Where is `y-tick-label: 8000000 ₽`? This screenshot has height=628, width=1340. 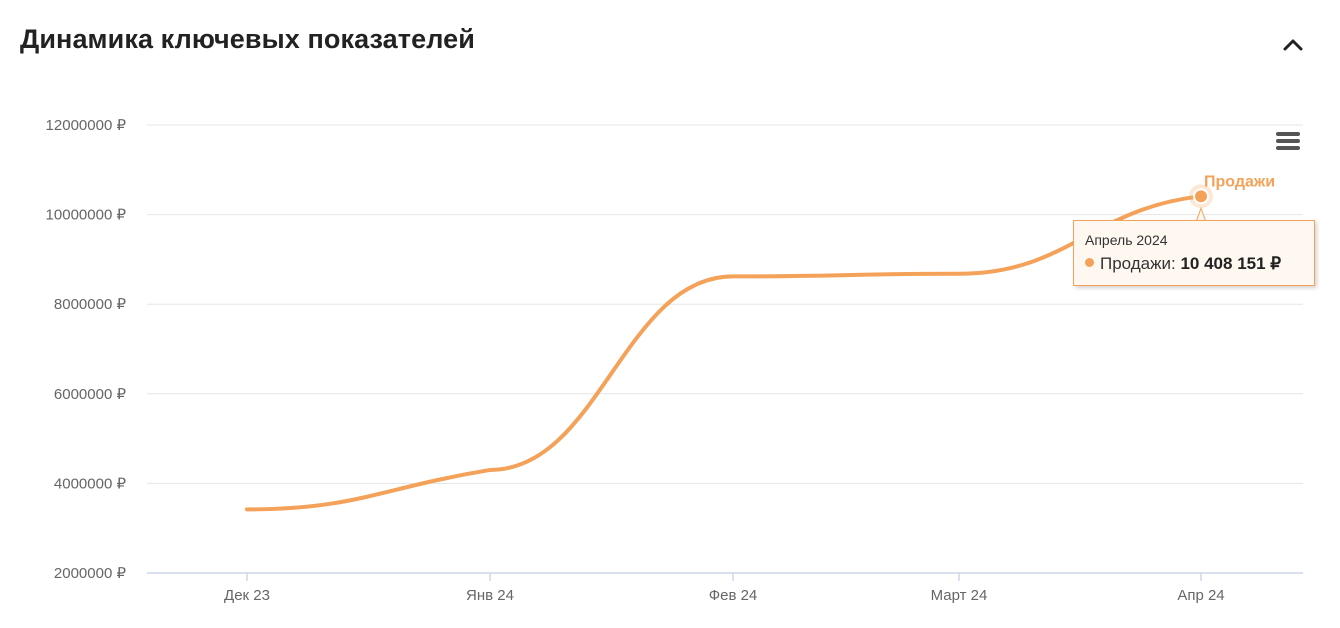 y-tick-label: 8000000 ₽ is located at coordinates (90, 304).